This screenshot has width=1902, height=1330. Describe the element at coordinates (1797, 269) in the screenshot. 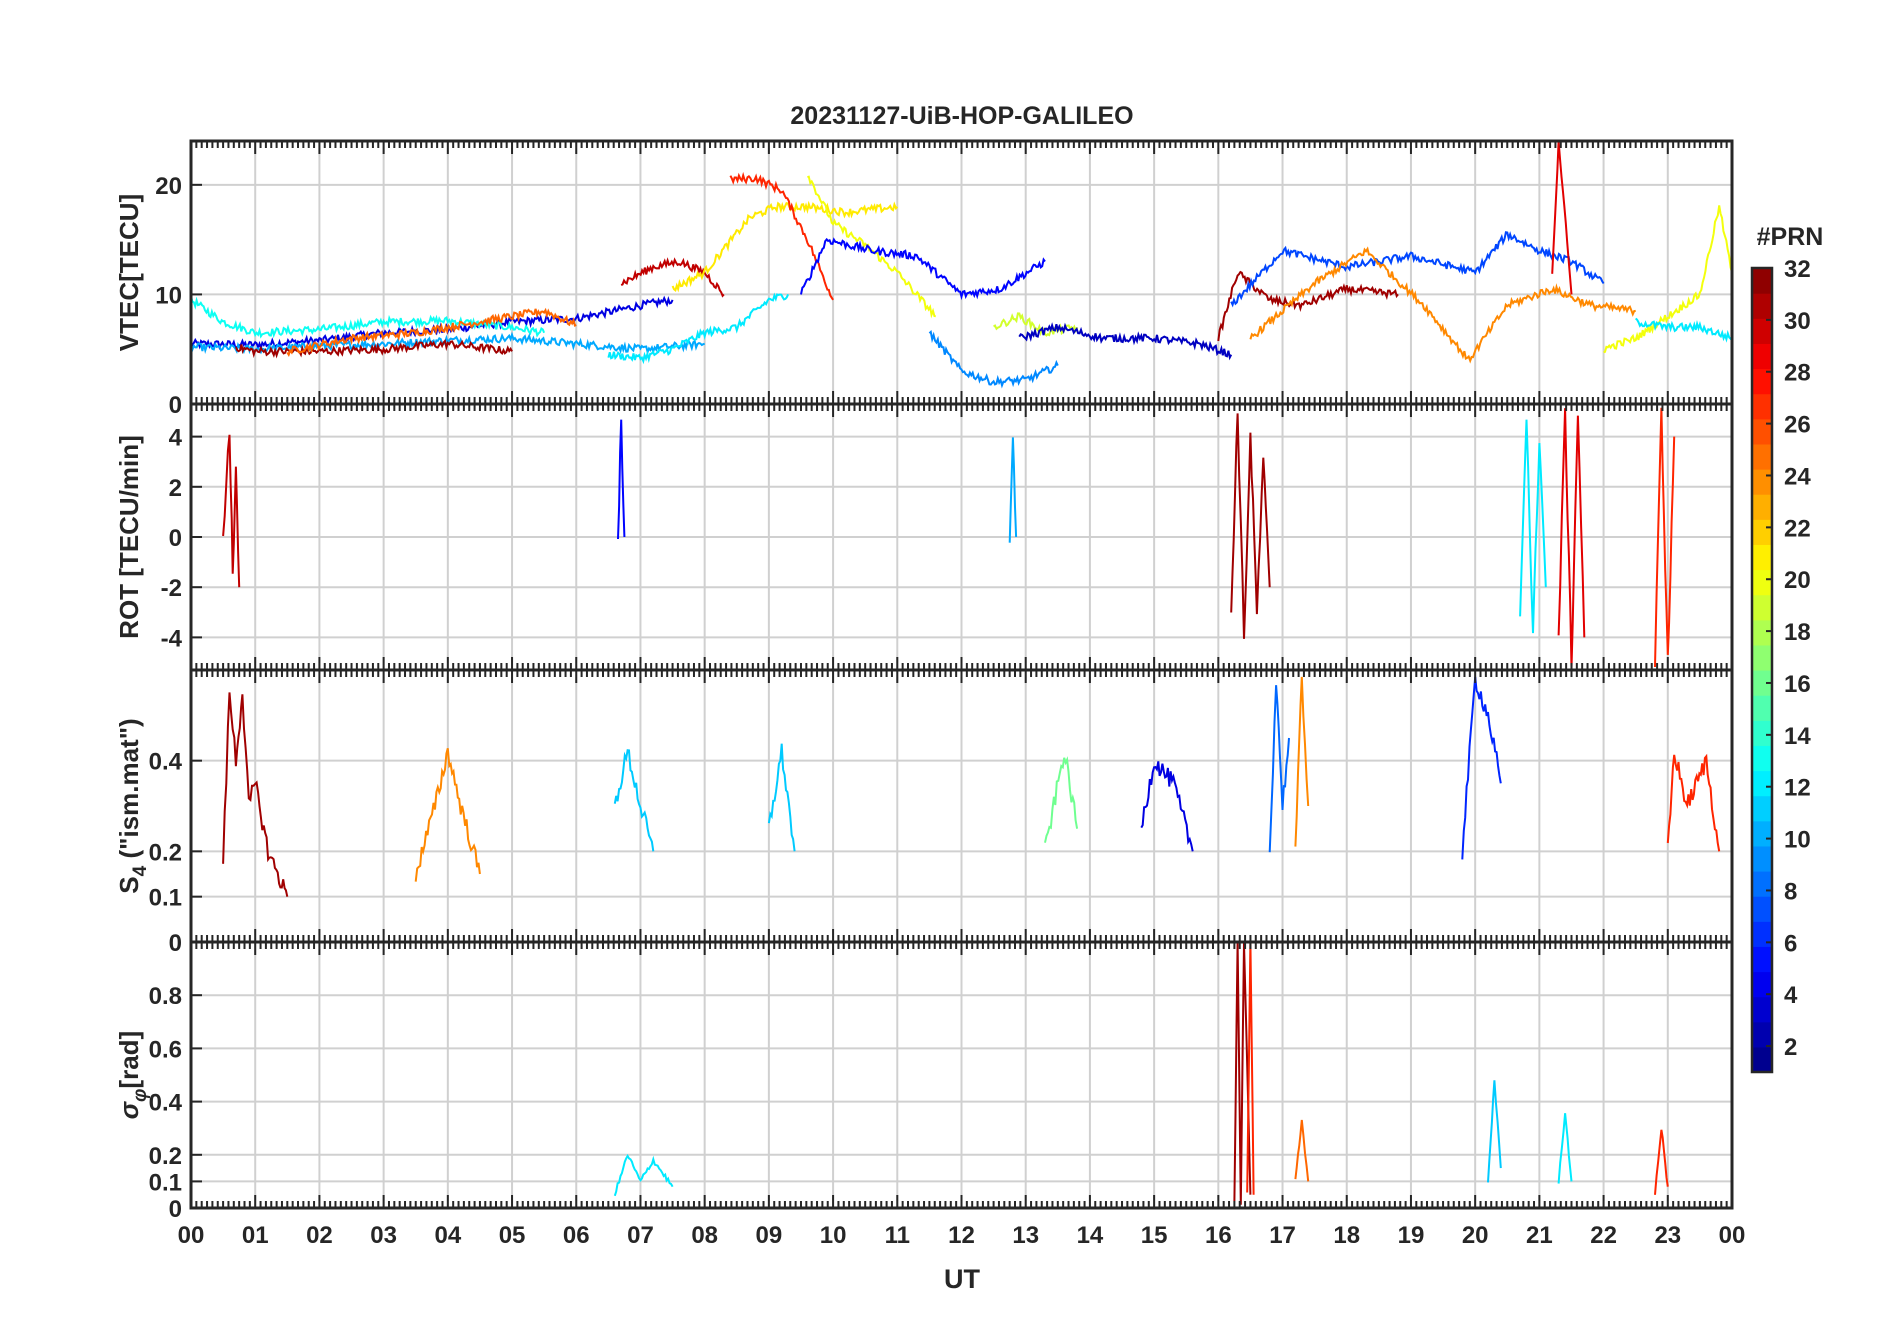

I see `colorbar-tick-label: 32` at that location.